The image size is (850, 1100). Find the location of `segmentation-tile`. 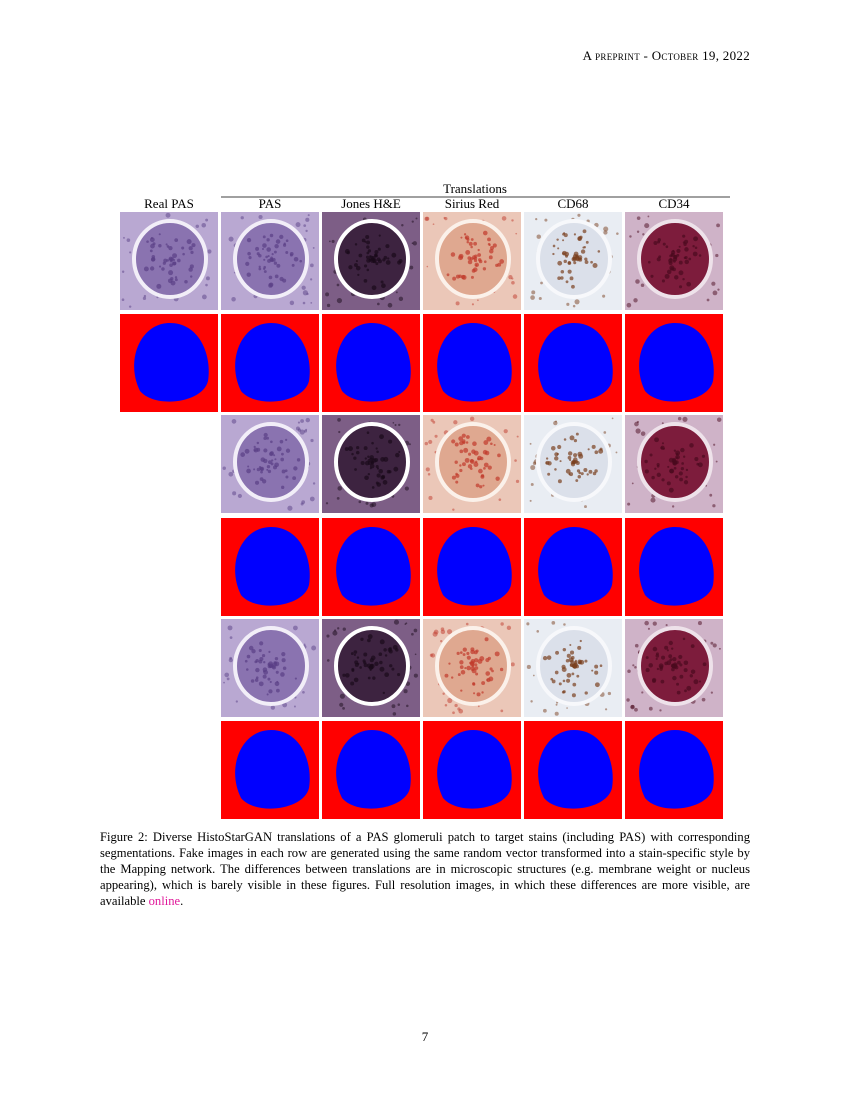

segmentation-tile is located at coordinates (169, 363).